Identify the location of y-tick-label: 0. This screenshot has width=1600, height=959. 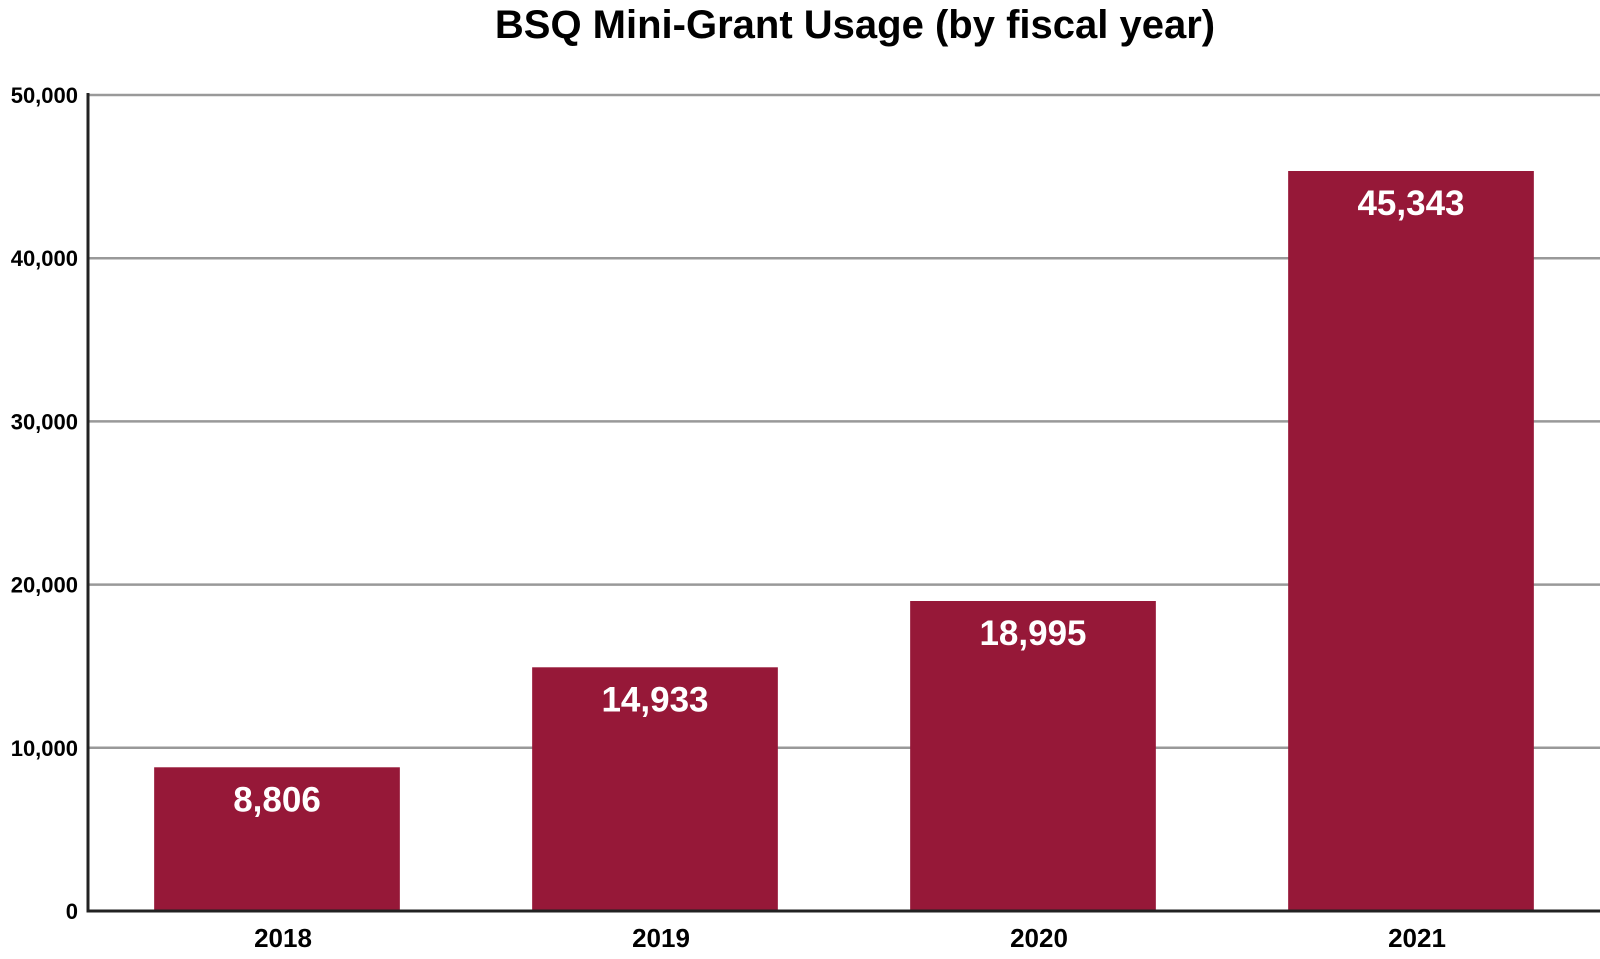
(72, 911).